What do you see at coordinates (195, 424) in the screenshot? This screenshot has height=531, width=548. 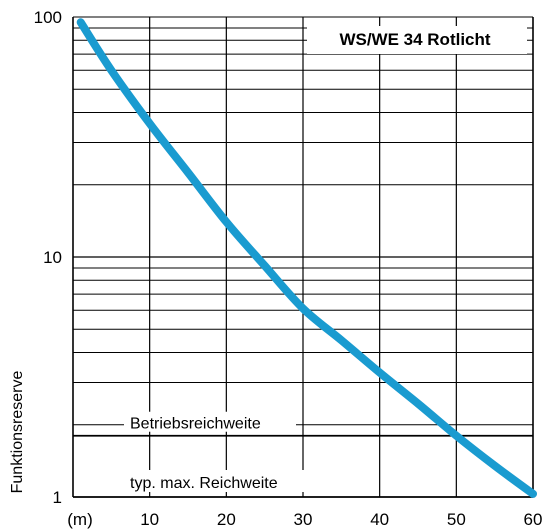 I see `annotation-betriebsreichweite: Betriebsreichweite` at bounding box center [195, 424].